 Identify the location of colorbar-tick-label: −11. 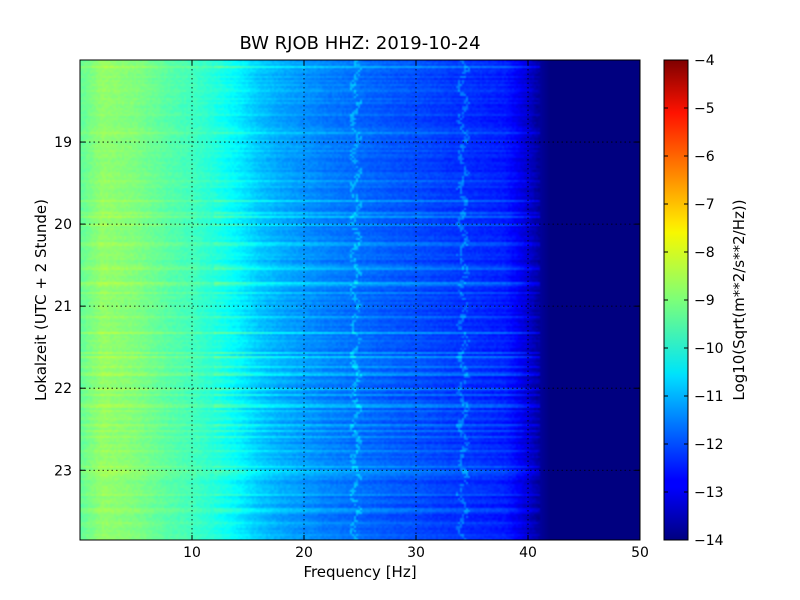
(709, 397).